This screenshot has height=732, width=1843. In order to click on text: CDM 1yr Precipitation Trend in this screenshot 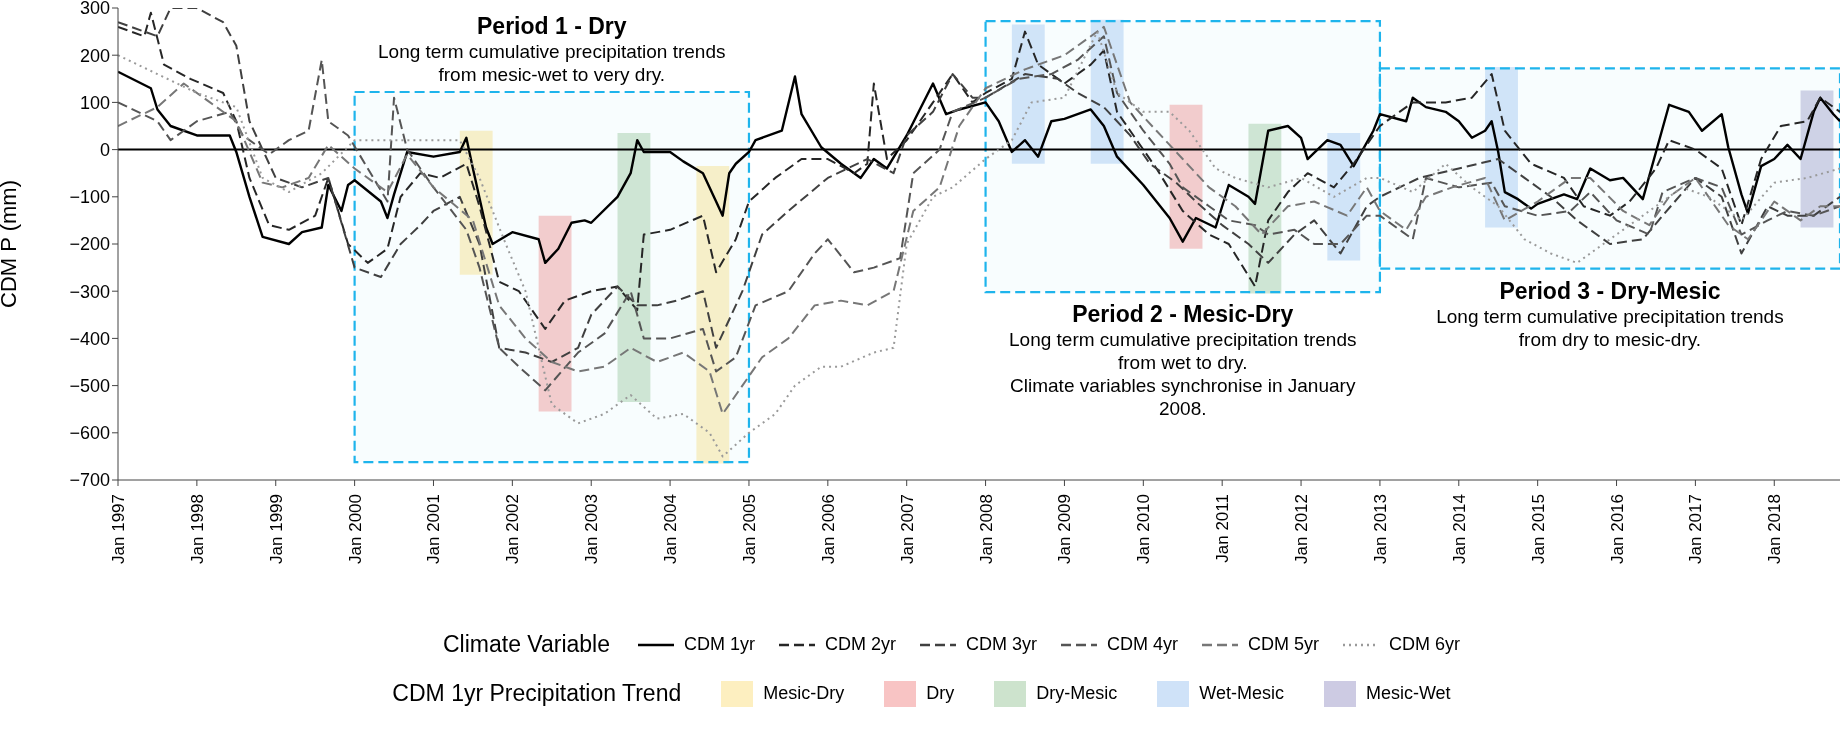, I will do `click(537, 693)`.